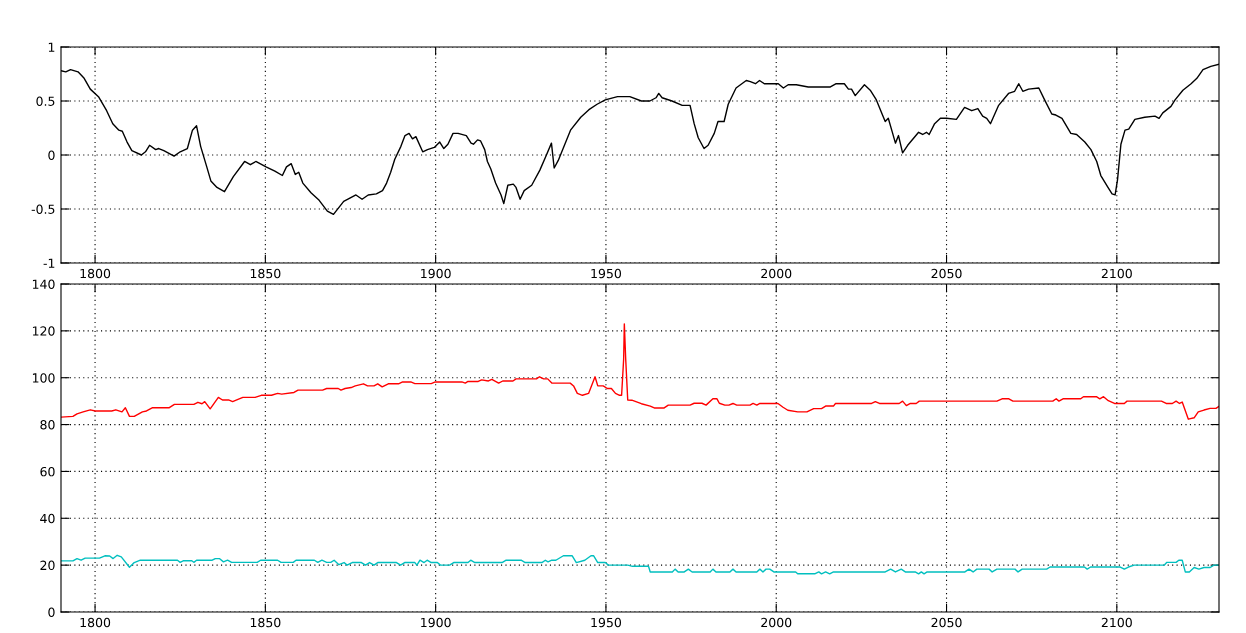 The height and width of the screenshot is (633, 1246). I want to click on y-tick-label: 60, so click(47, 471).